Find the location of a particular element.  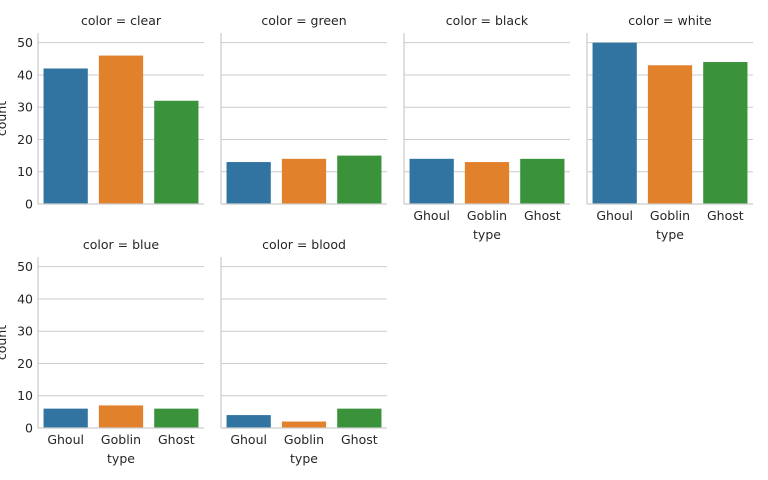

facet-title: color = blood is located at coordinates (304, 244).